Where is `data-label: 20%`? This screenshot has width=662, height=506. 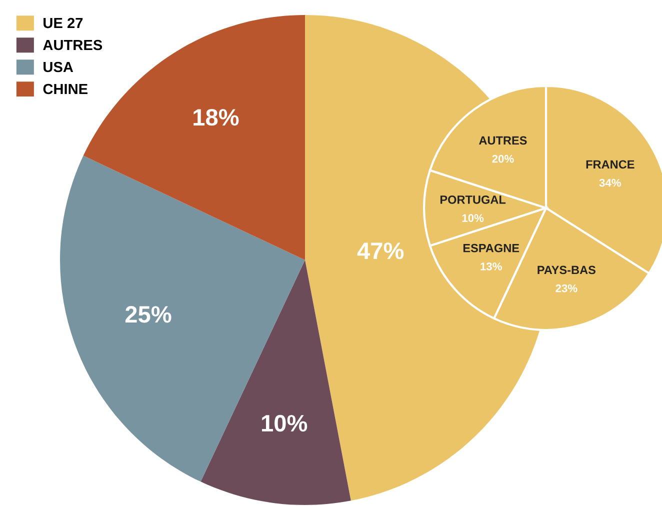 data-label: 20% is located at coordinates (503, 158).